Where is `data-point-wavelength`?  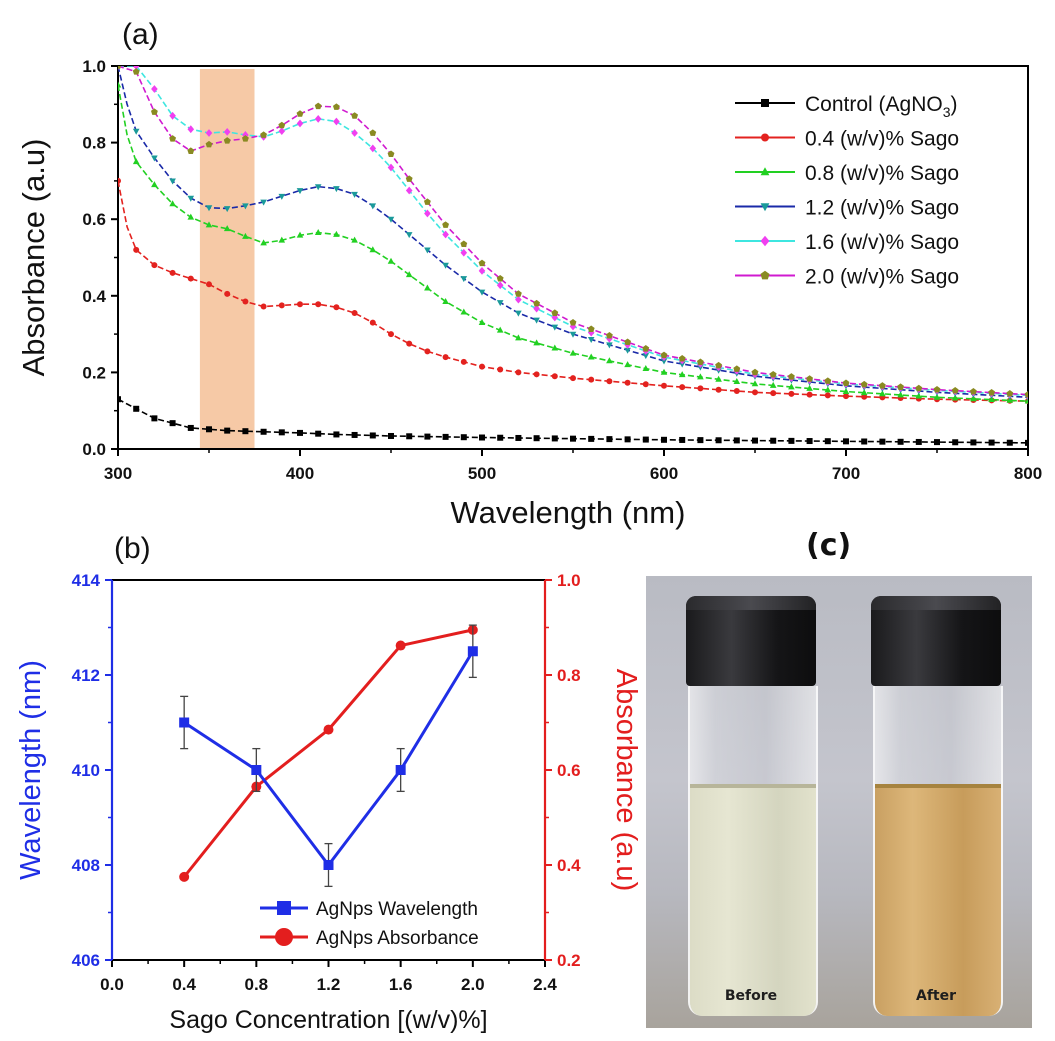 data-point-wavelength is located at coordinates (400, 770).